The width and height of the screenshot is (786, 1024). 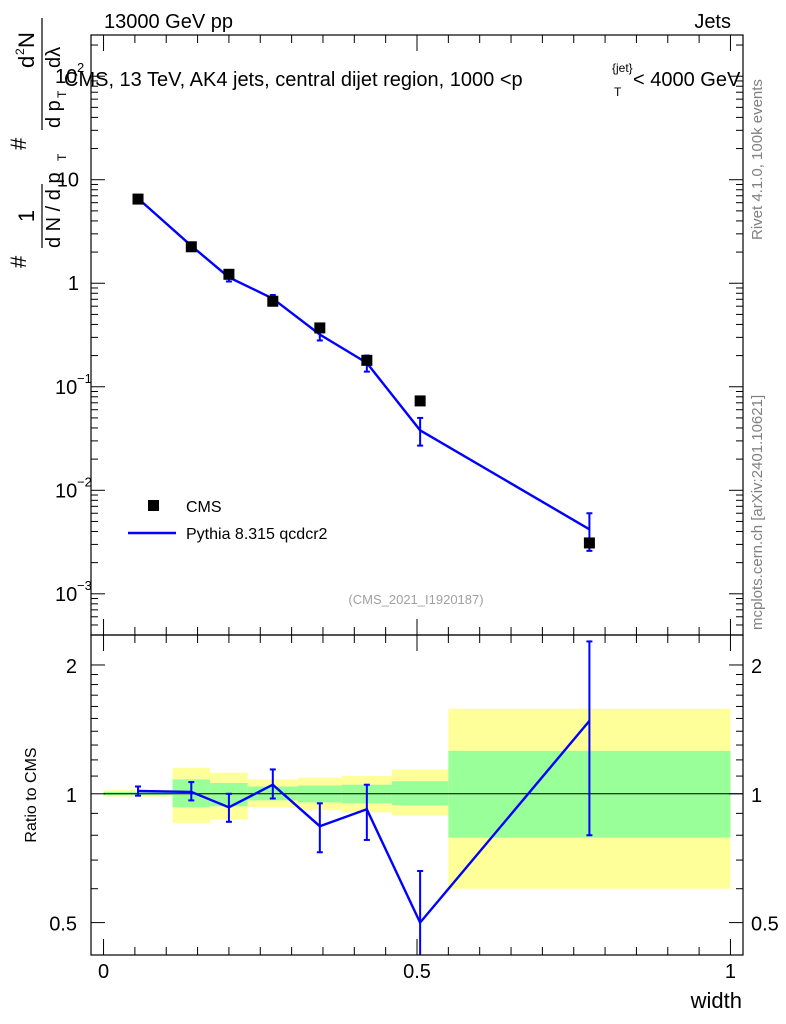 I want to click on ratio-y-tick-label: 1, so click(x=71, y=796).